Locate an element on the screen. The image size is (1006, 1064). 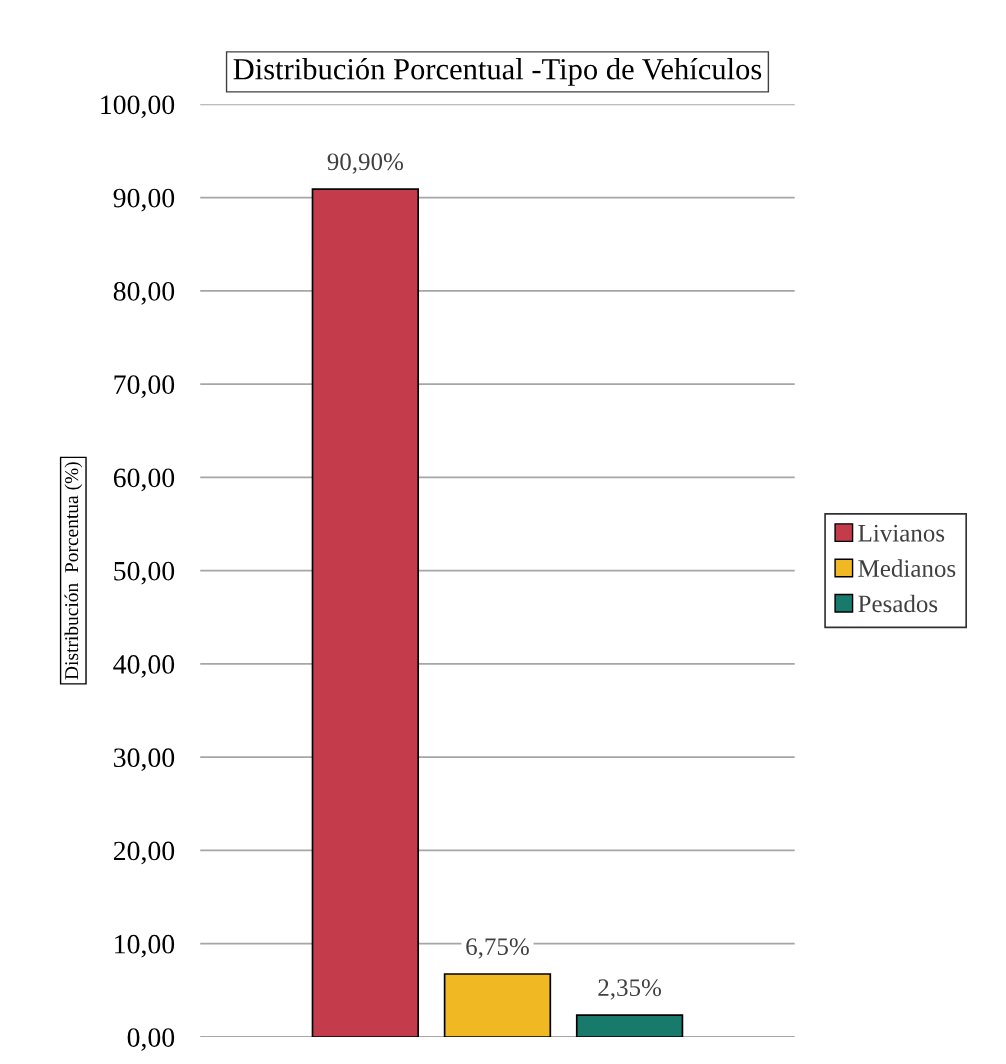
y-axis-title: Distribución Porcentua (%) is located at coordinates (73, 571).